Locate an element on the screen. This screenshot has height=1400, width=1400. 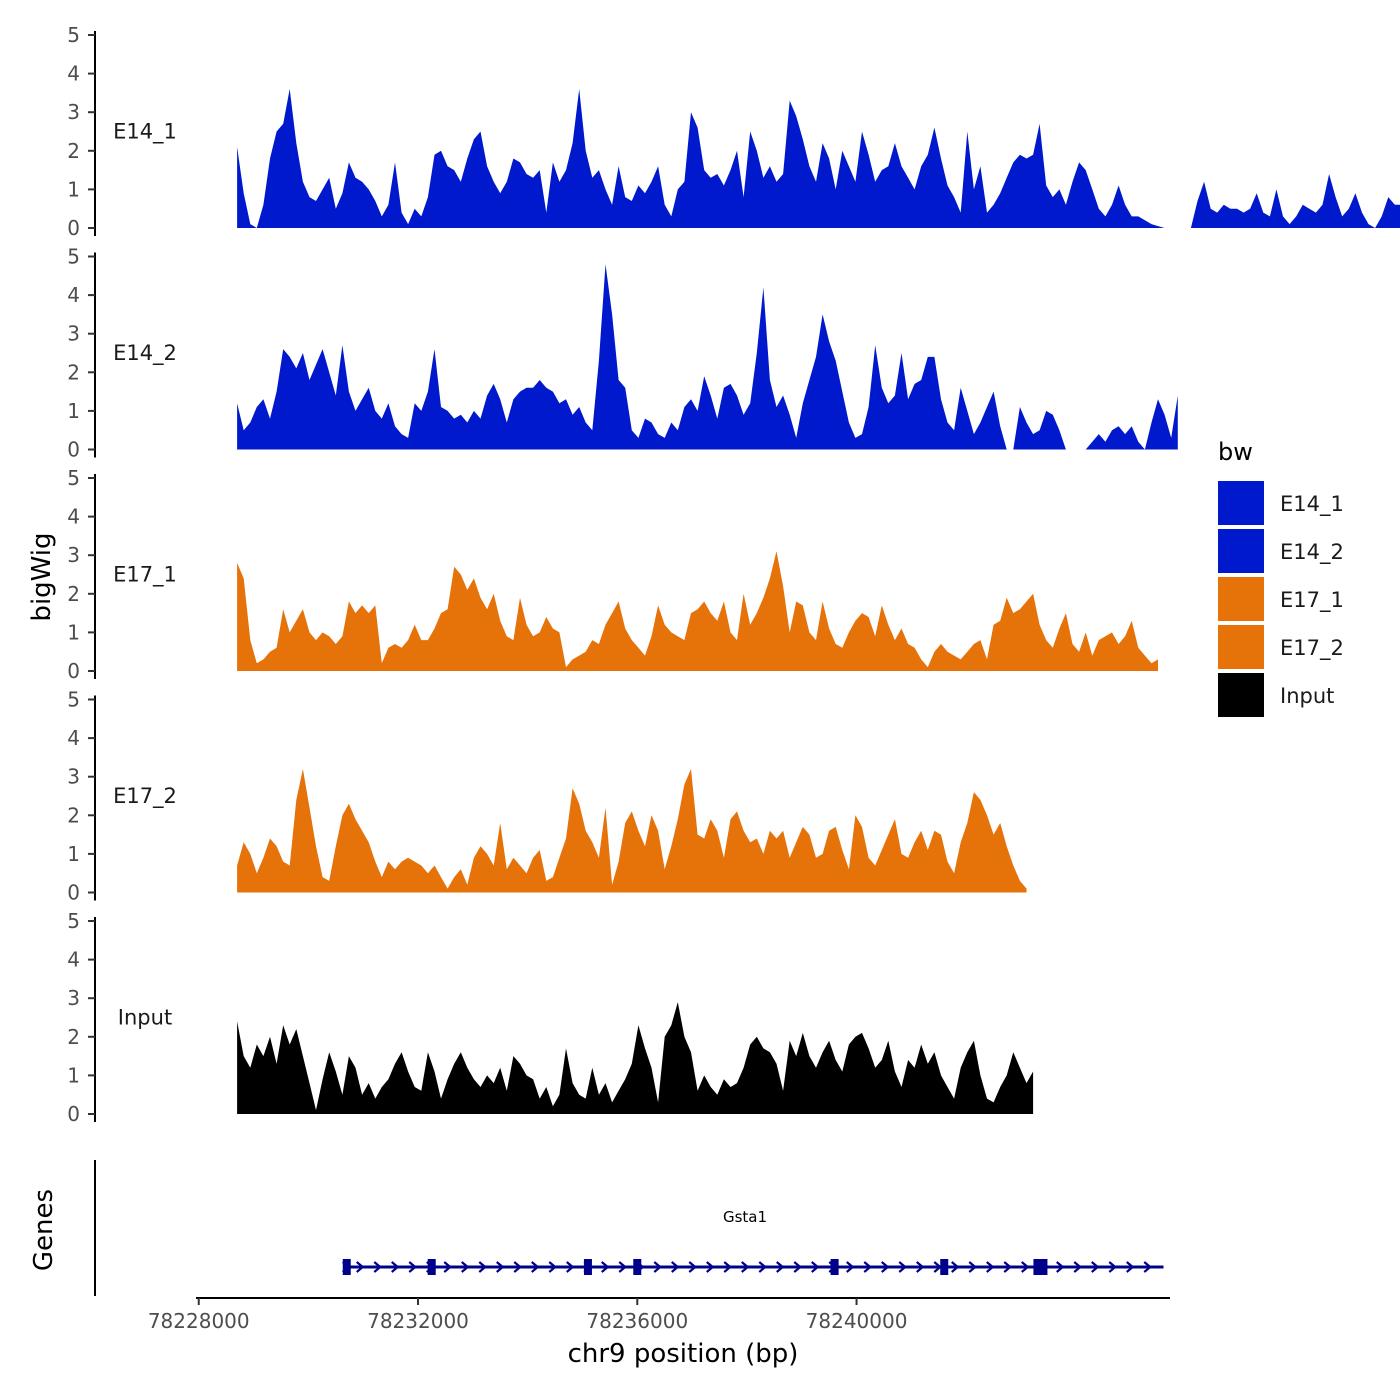
track-E14_2: 0 1 2 3 4 5 E14_2 is located at coordinates (622, 353).